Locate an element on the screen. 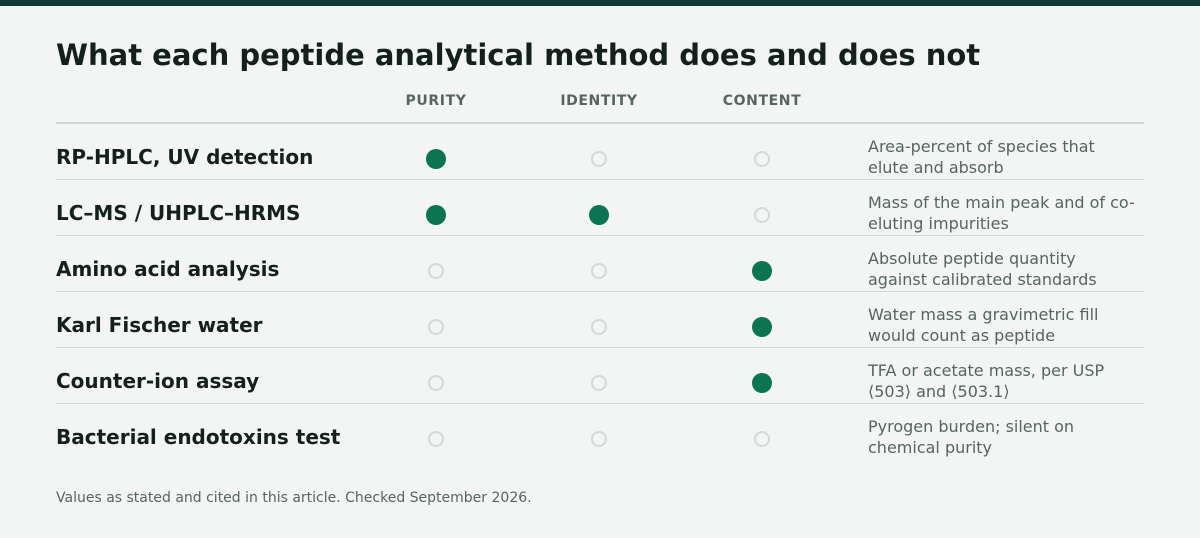 Image resolution: width=1200 pixels, height=538 pixels. method-name: Amino acid analysis is located at coordinates (168, 269).